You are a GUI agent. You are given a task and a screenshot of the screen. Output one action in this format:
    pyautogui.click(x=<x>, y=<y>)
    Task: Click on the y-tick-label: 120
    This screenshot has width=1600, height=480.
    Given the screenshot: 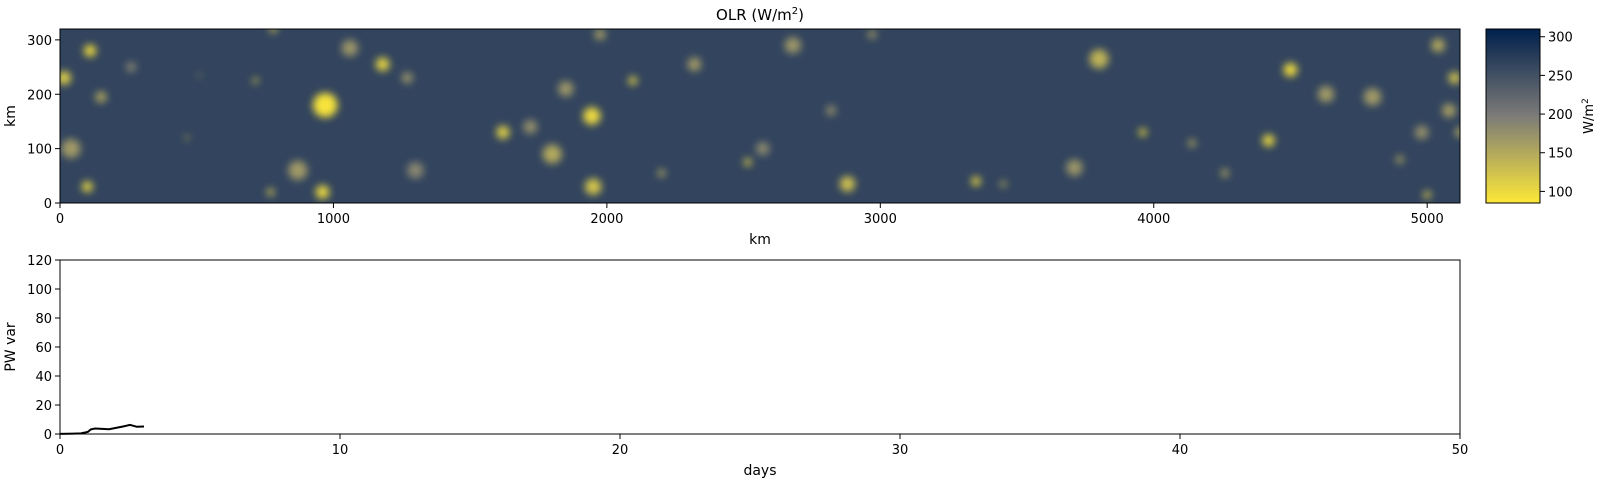 What is the action you would take?
    pyautogui.click(x=39, y=261)
    